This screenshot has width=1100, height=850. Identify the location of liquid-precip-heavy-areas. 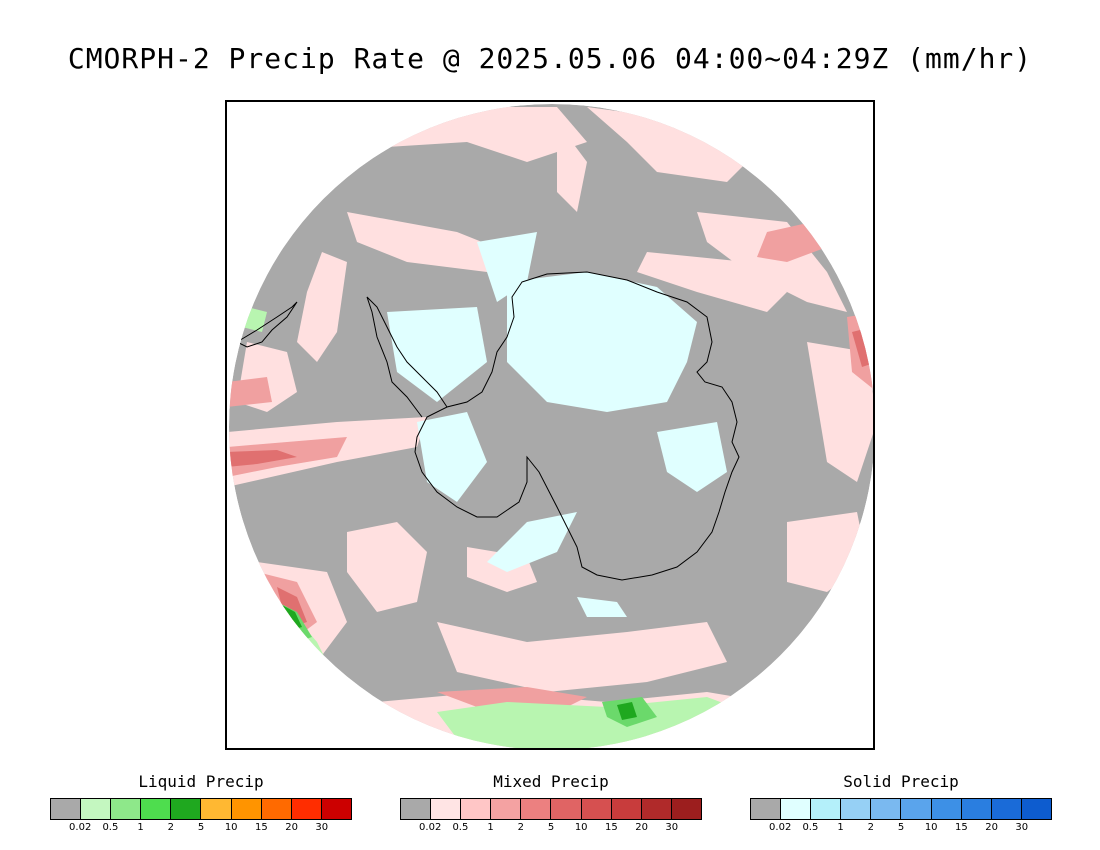
(459, 662).